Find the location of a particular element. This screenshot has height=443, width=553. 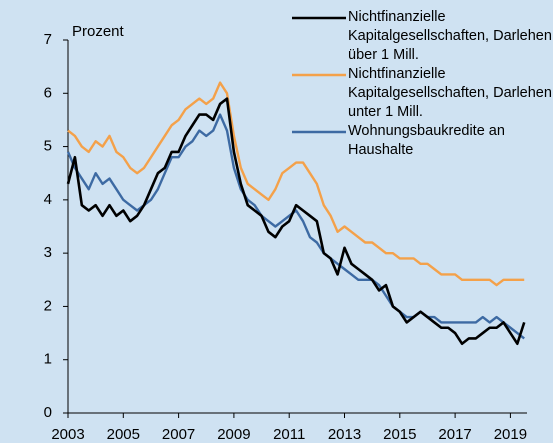

y-tick-label: 7 is located at coordinates (48, 39).